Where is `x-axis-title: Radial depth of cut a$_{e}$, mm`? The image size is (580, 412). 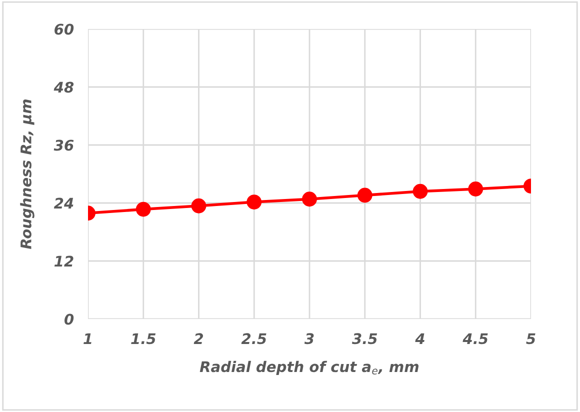 x-axis-title: Radial depth of cut a$_{e}$, mm is located at coordinates (309, 368).